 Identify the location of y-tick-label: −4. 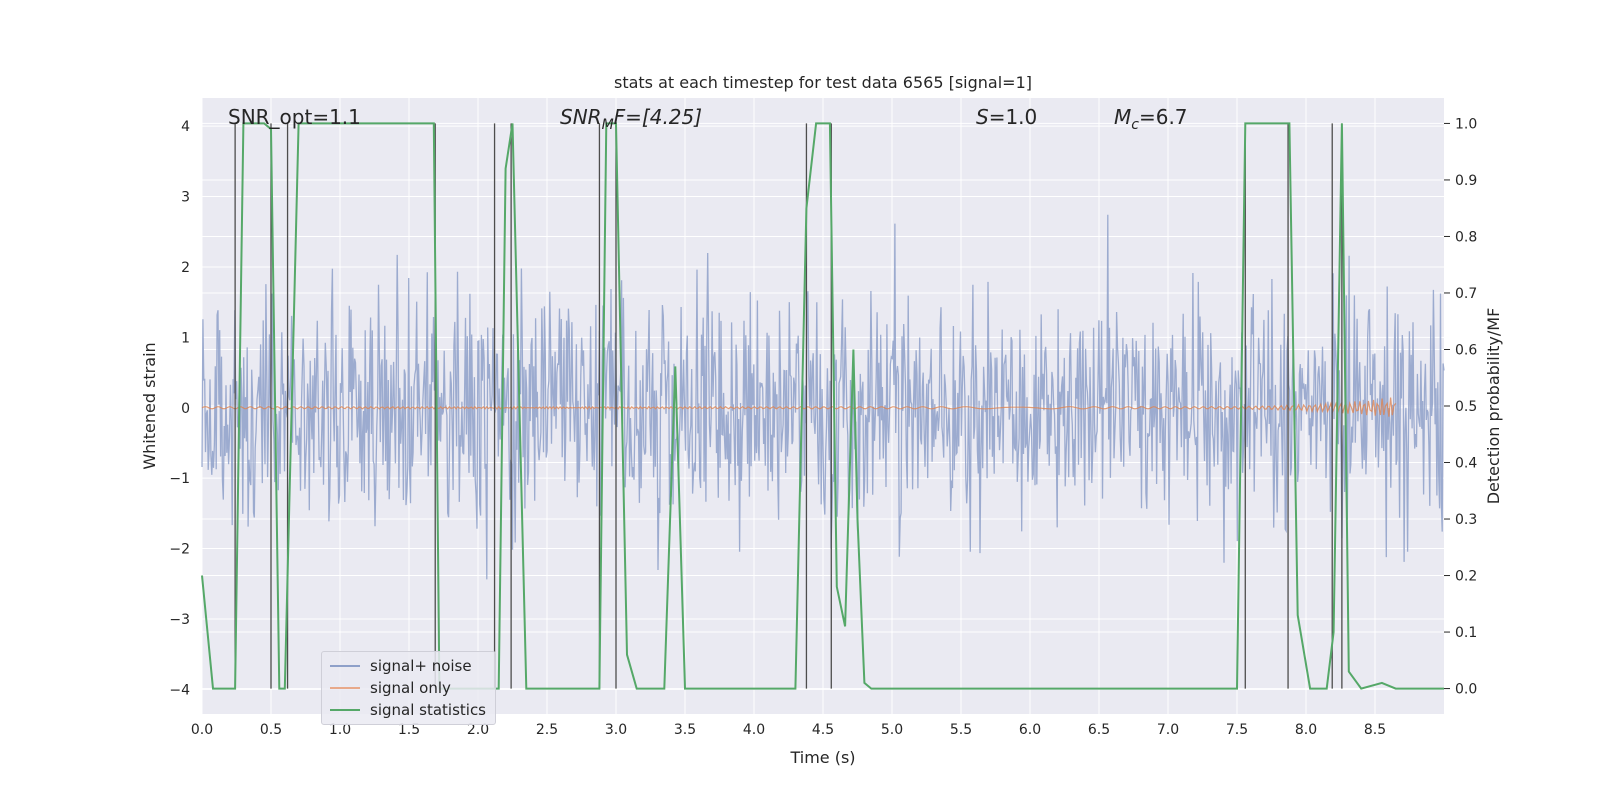
(179, 690).